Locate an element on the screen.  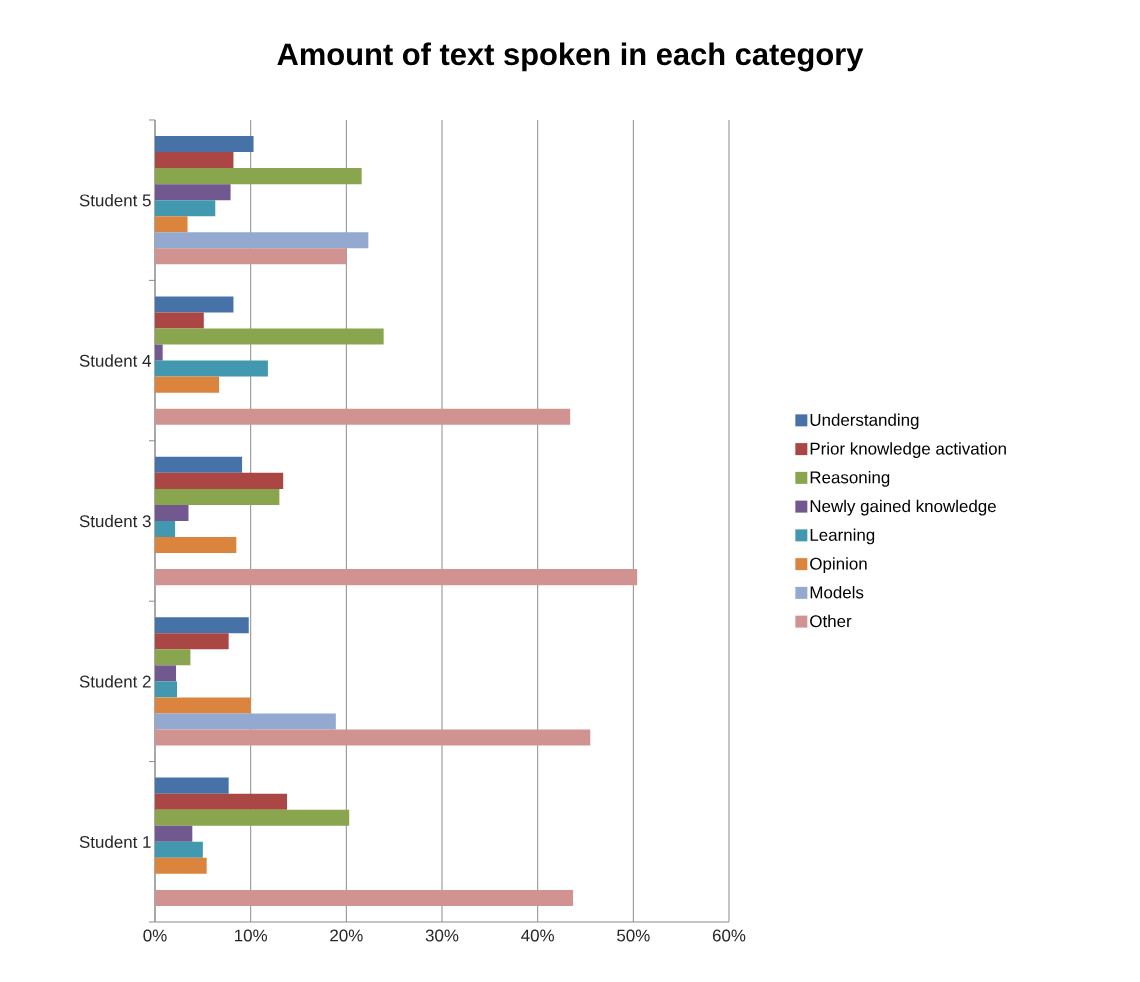
y-tick-label: Student 1 is located at coordinates (115, 842).